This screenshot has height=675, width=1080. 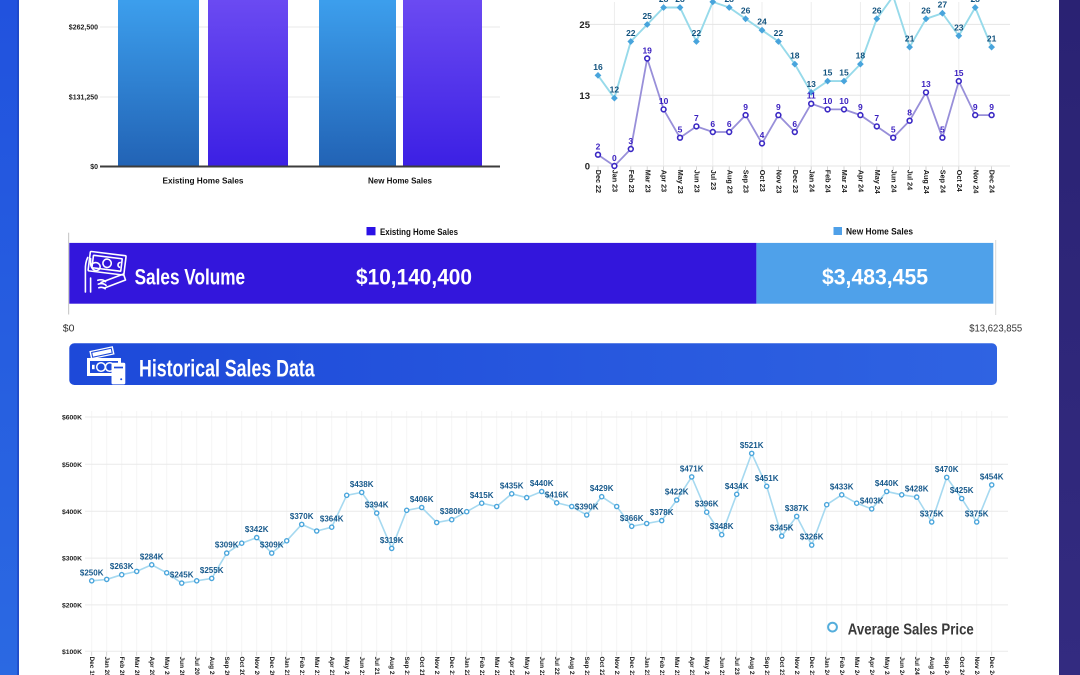 What do you see at coordinates (910, 39) in the screenshot?
I see `svg-text: 21` at bounding box center [910, 39].